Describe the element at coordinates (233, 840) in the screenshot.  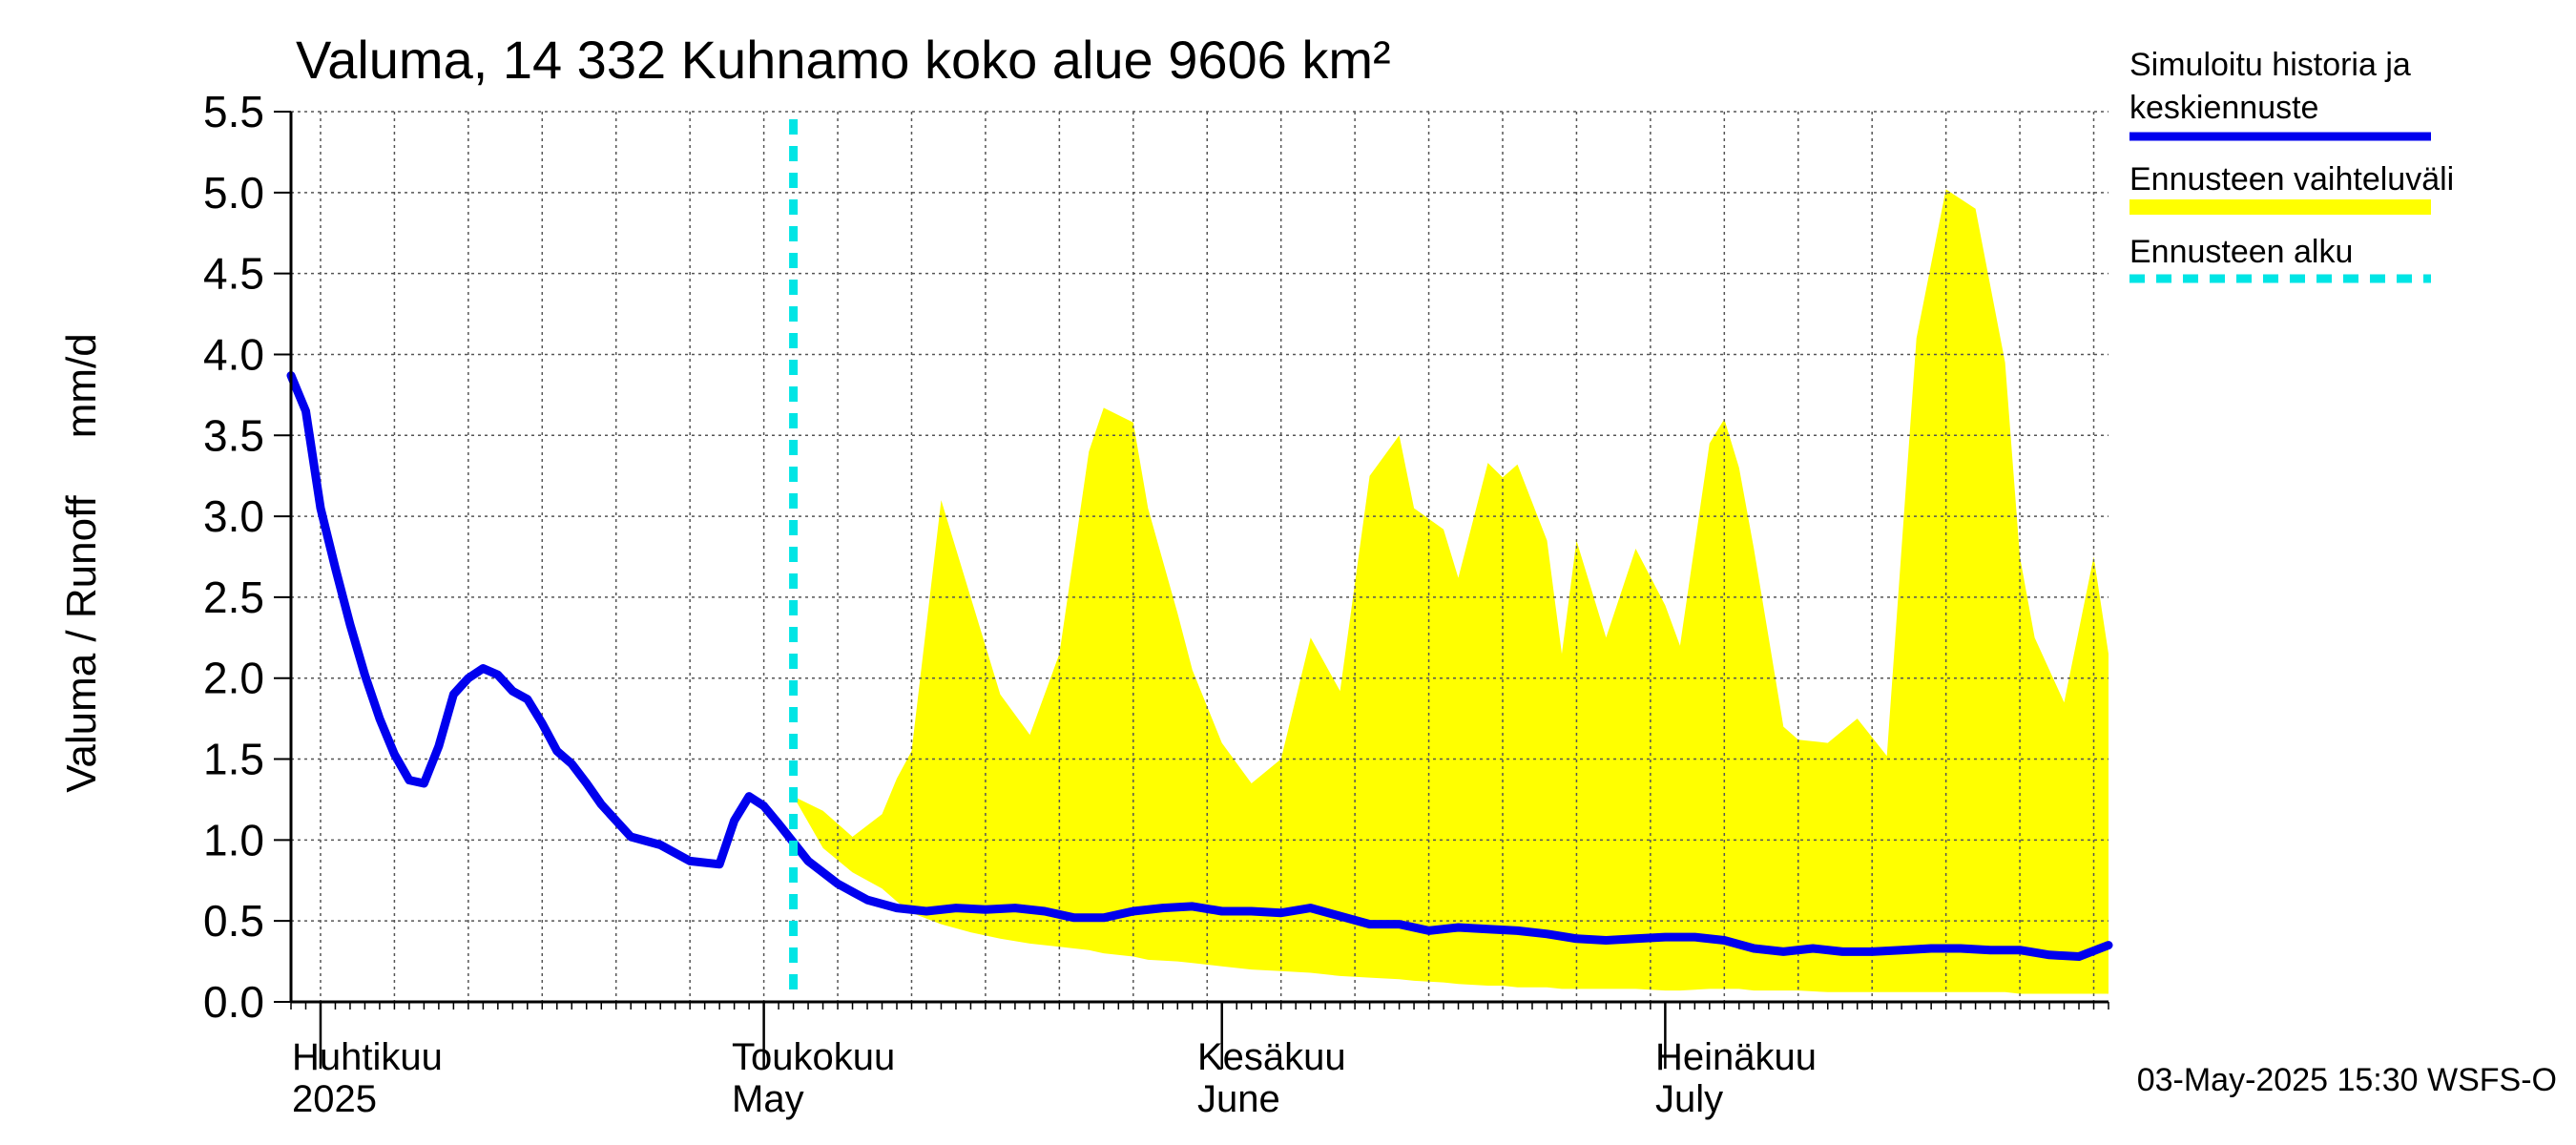
I see `y-tick-label: 1.0` at that location.